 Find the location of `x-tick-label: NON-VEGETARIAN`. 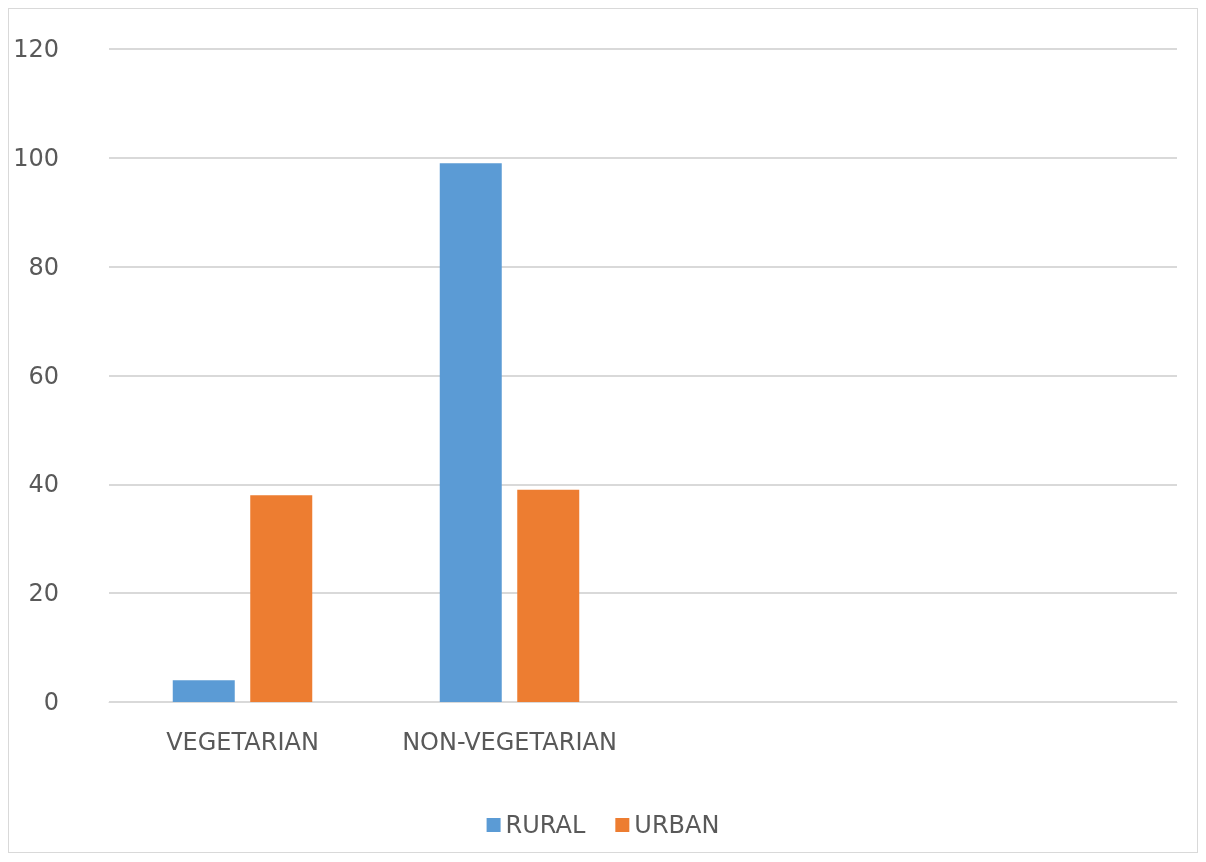

x-tick-label: NON-VEGETARIAN is located at coordinates (509, 742).